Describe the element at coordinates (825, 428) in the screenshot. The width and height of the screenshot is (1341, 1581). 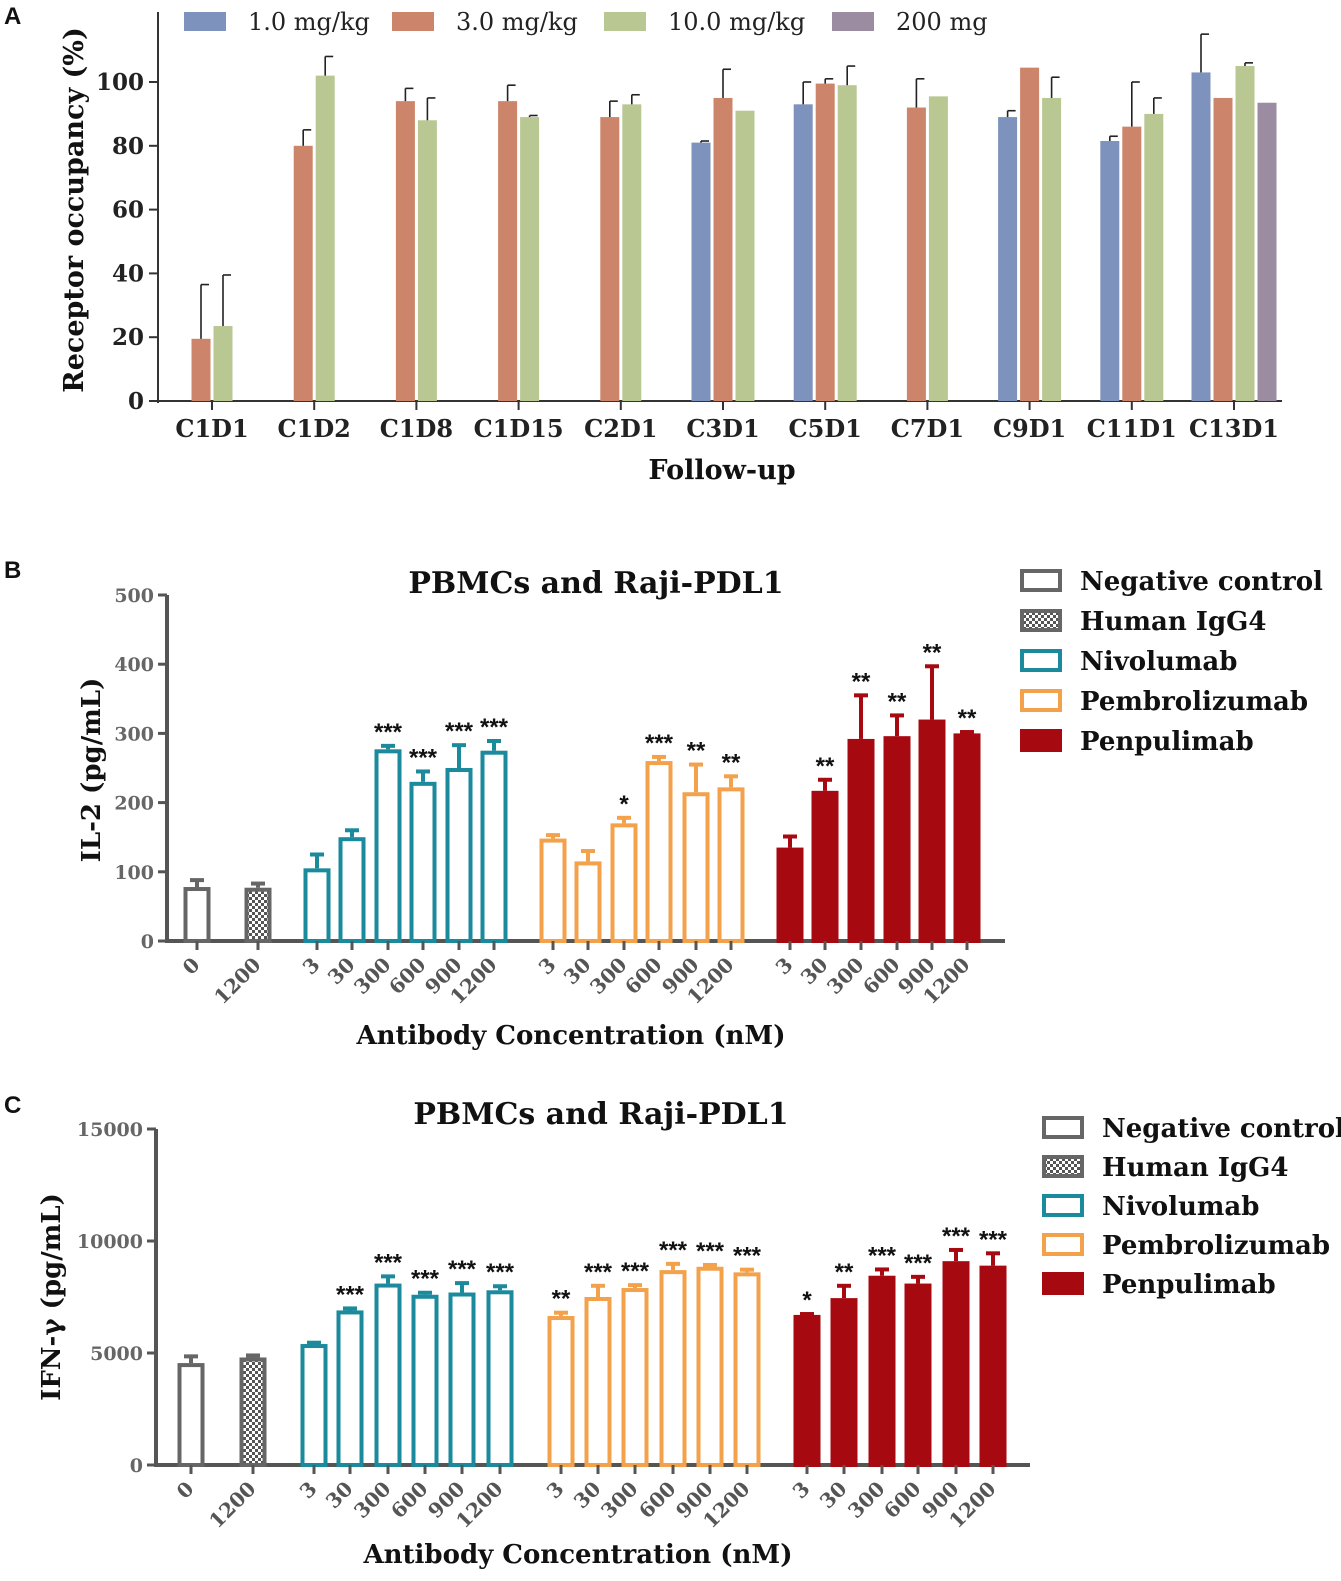
I see `a-x-tick-label: C5D1` at that location.